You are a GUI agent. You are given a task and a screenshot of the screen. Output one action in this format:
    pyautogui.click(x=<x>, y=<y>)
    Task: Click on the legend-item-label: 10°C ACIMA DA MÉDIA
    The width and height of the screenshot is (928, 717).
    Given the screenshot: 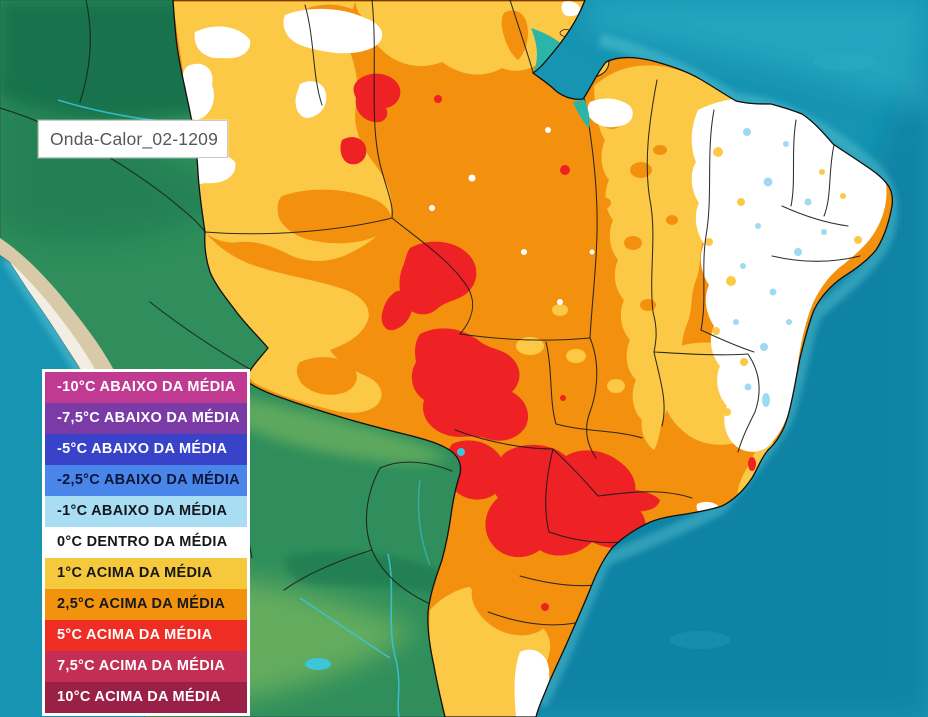 What is the action you would take?
    pyautogui.click(x=139, y=697)
    